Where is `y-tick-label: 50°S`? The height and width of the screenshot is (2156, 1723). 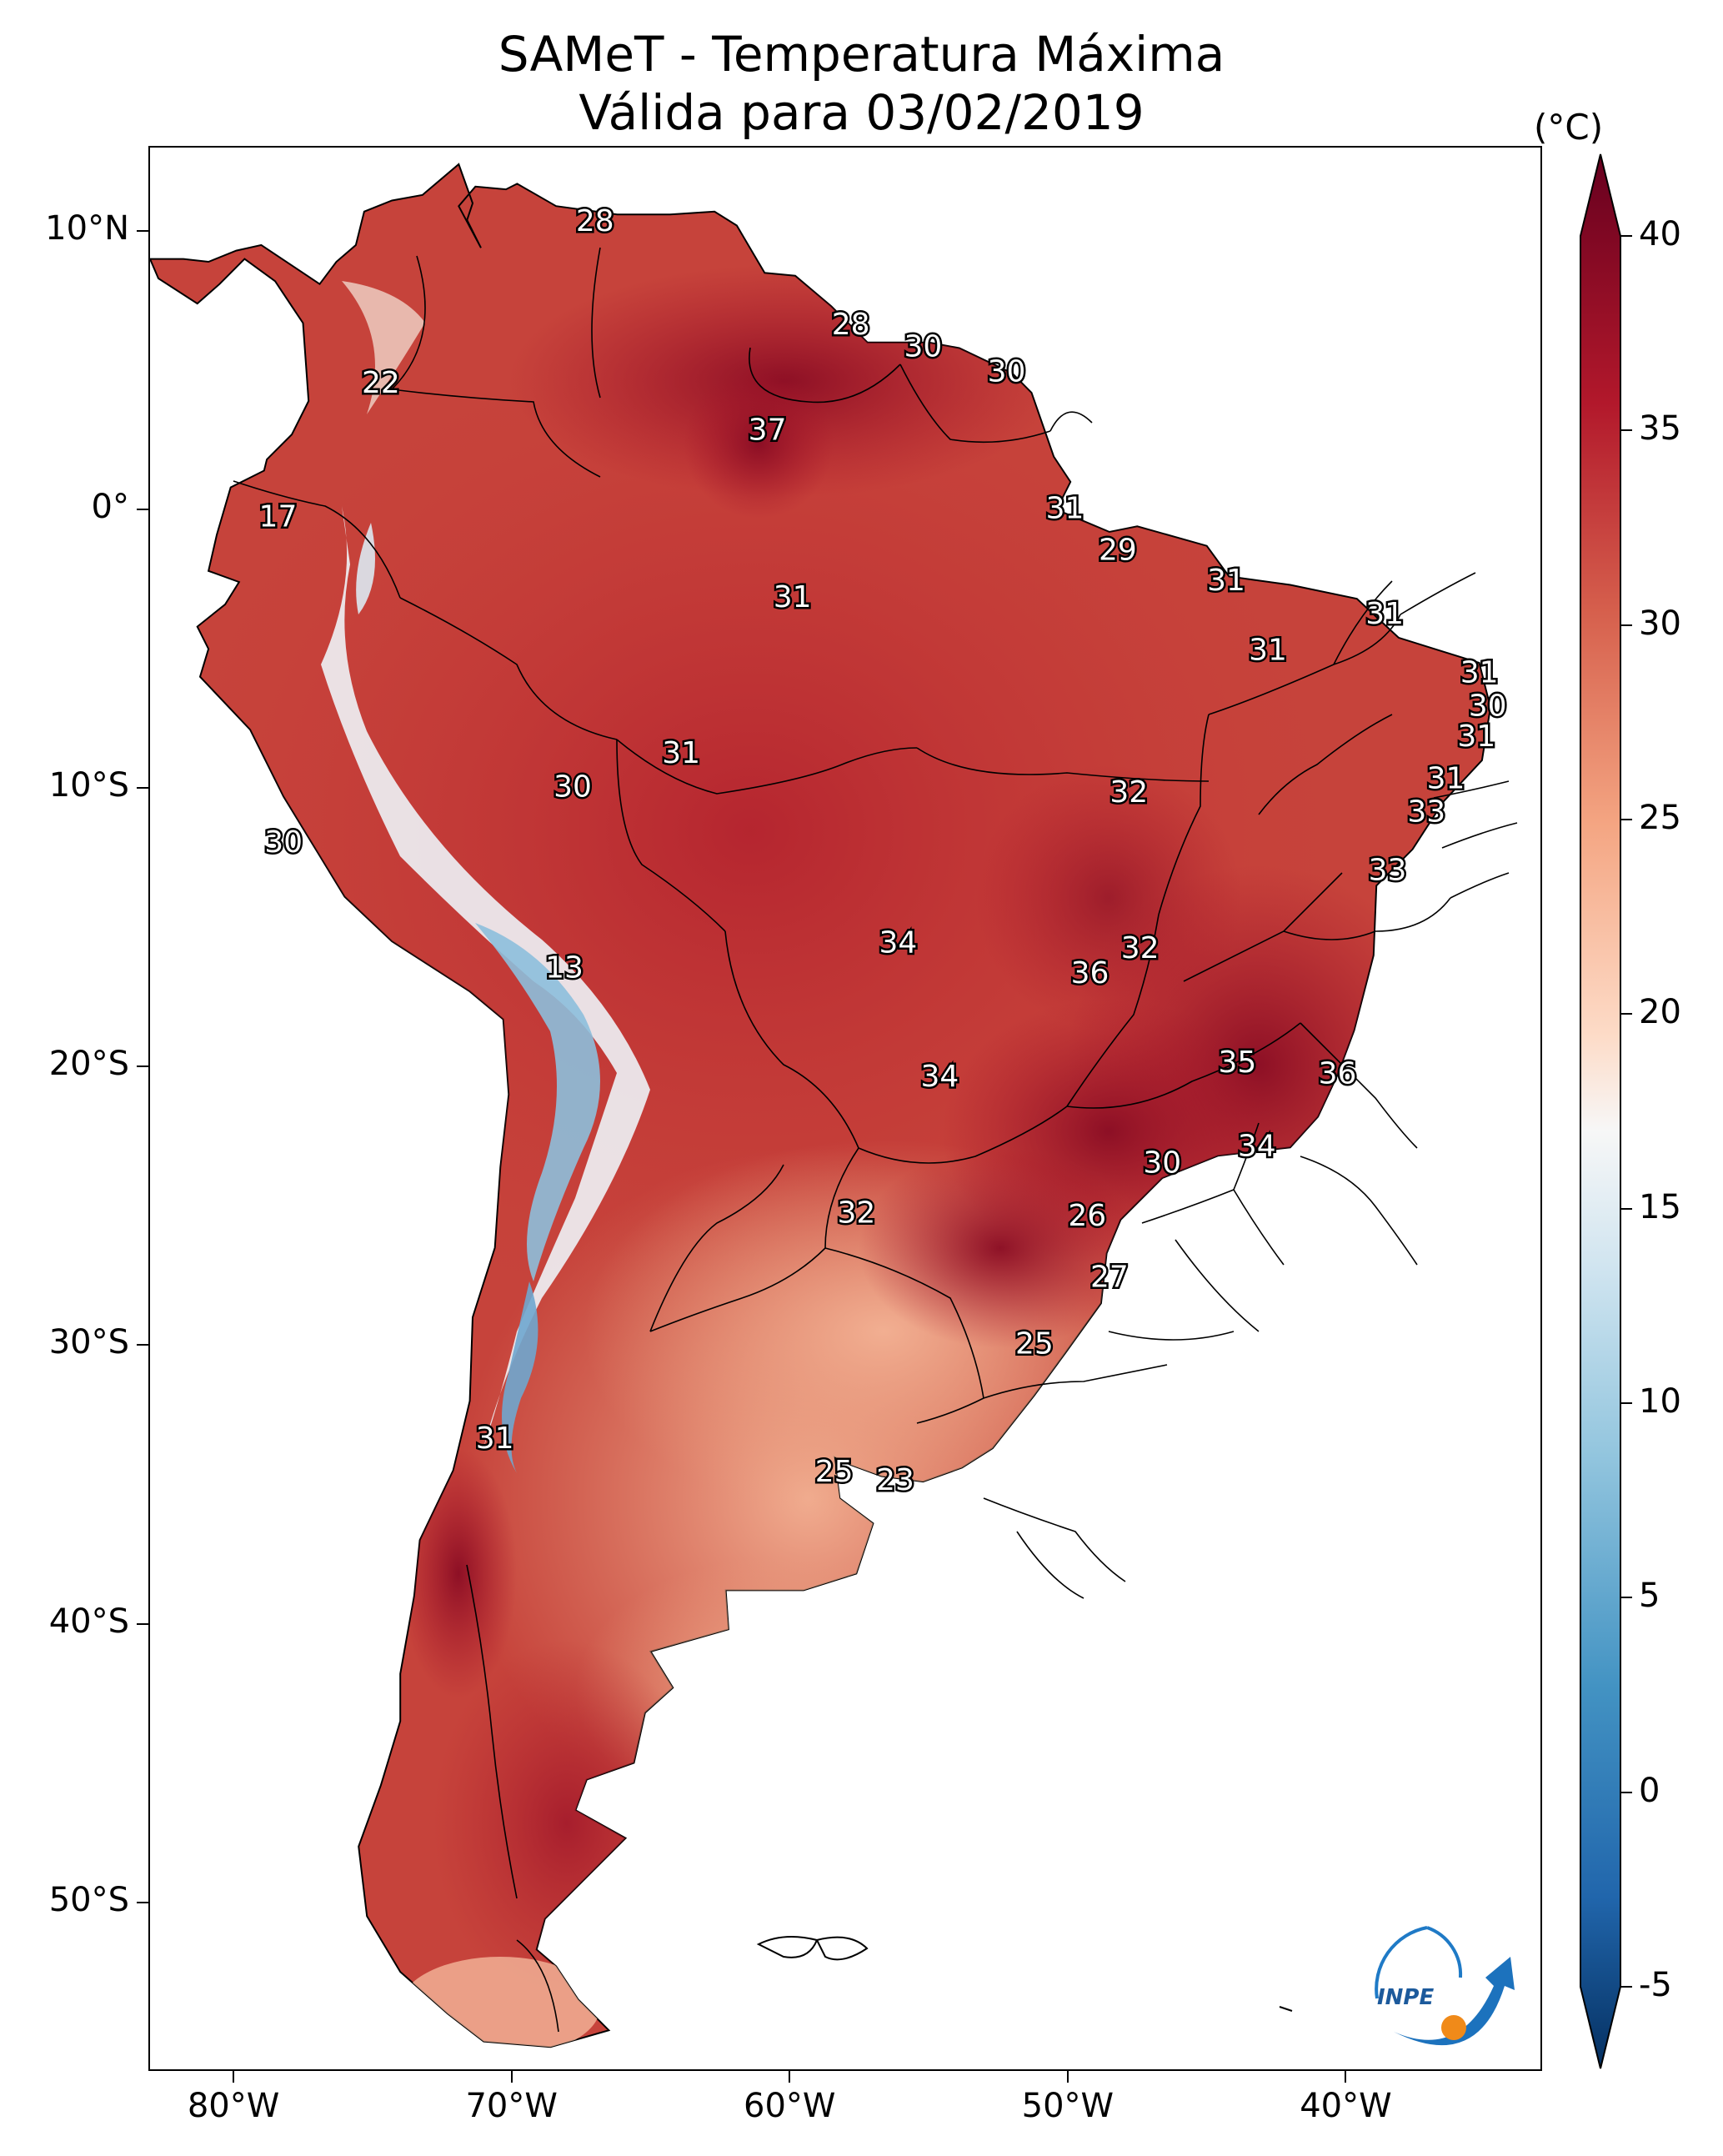 y-tick-label: 50°S is located at coordinates (89, 1900).